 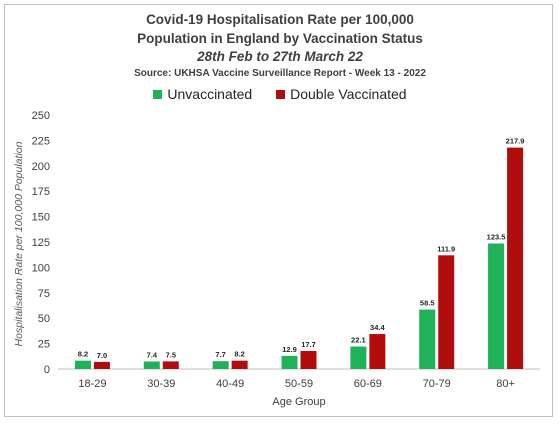 What do you see at coordinates (47, 370) in the screenshot?
I see `y-tick-label: 0` at bounding box center [47, 370].